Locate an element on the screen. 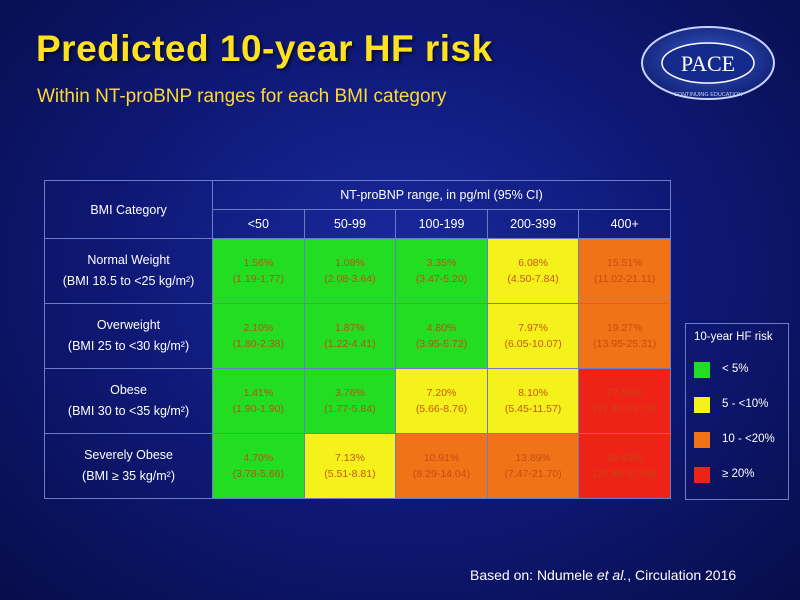  column-header: 200-399 is located at coordinates (533, 224).